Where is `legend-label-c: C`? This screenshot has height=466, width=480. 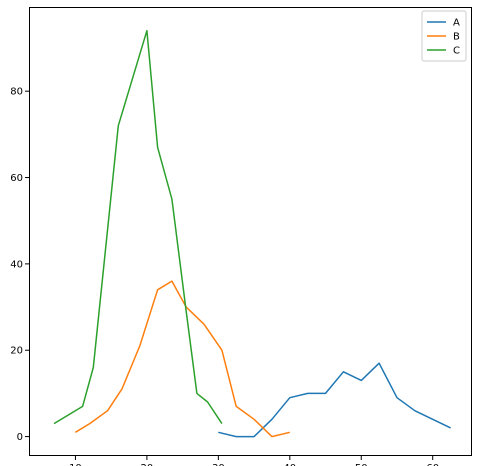
legend-label-c: C is located at coordinates (456, 51).